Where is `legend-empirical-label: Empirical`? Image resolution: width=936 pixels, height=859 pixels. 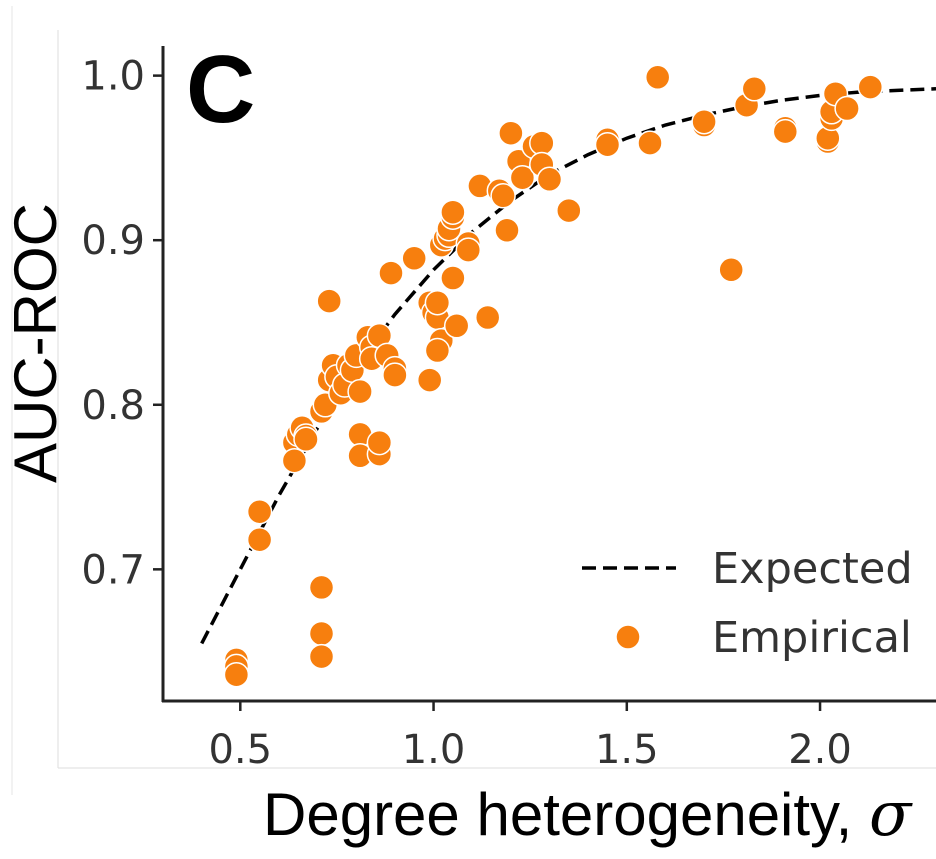 legend-empirical-label: Empirical is located at coordinates (812, 638).